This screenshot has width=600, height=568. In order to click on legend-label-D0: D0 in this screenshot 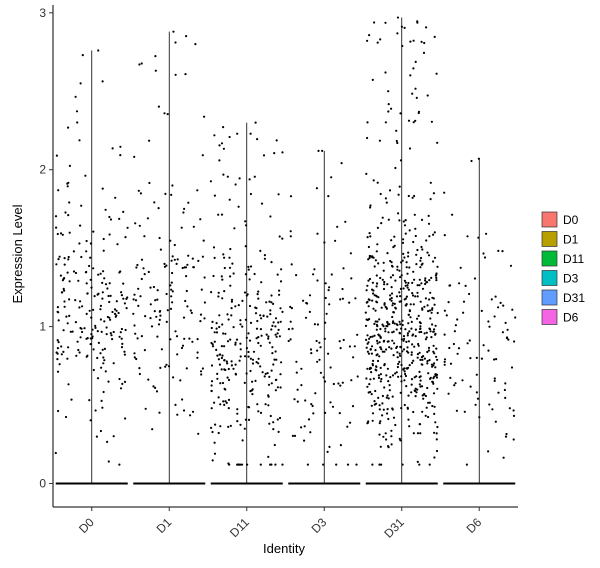, I will do `click(571, 220)`.